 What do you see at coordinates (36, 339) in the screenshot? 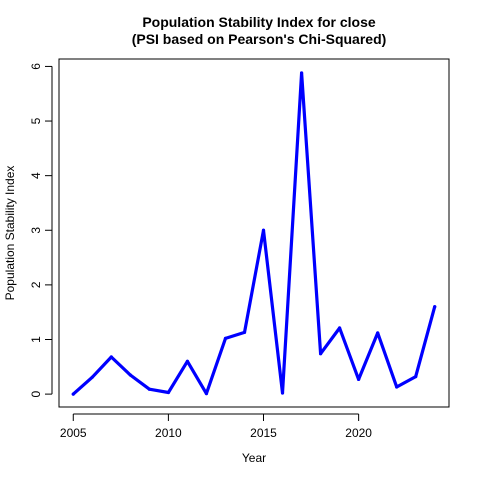
I see `y-tick-label: 1` at bounding box center [36, 339].